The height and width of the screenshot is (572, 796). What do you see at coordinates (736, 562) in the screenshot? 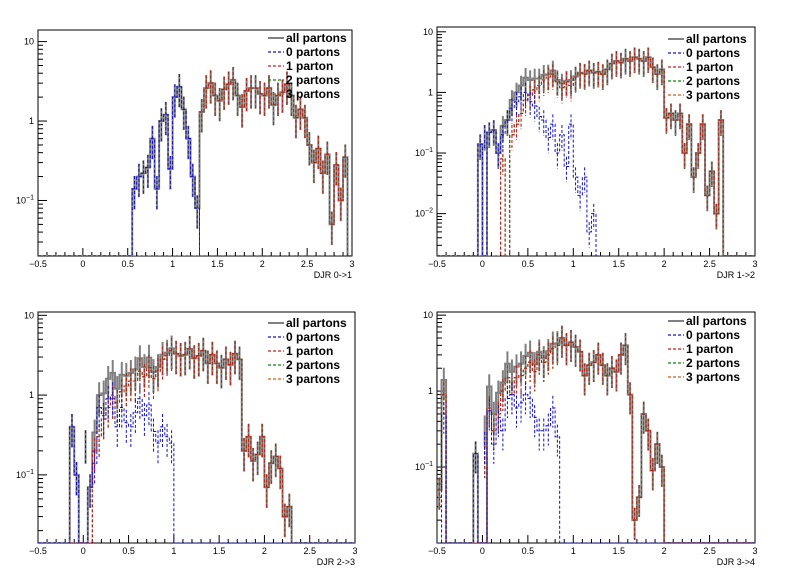
I see `x-axis-label: DJR 3->4` at bounding box center [736, 562].